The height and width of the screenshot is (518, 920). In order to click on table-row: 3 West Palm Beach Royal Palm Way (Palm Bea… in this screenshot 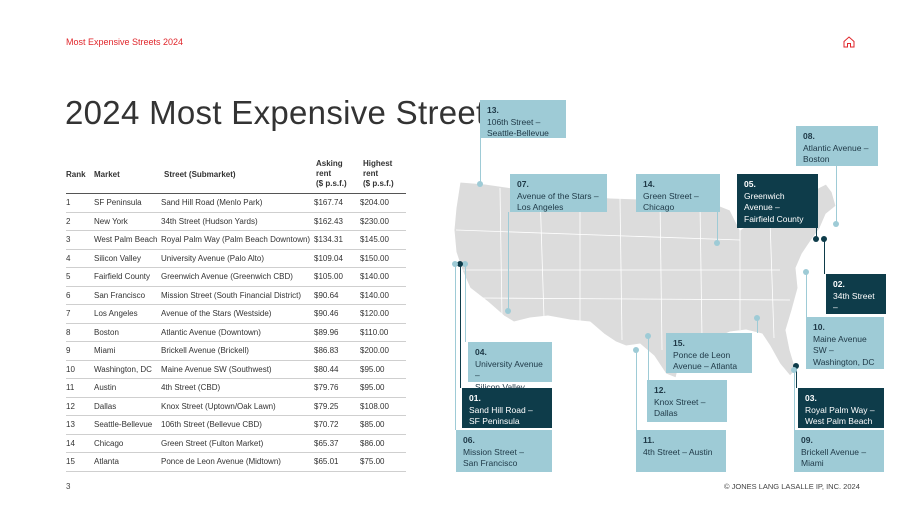, I will do `click(236, 240)`.